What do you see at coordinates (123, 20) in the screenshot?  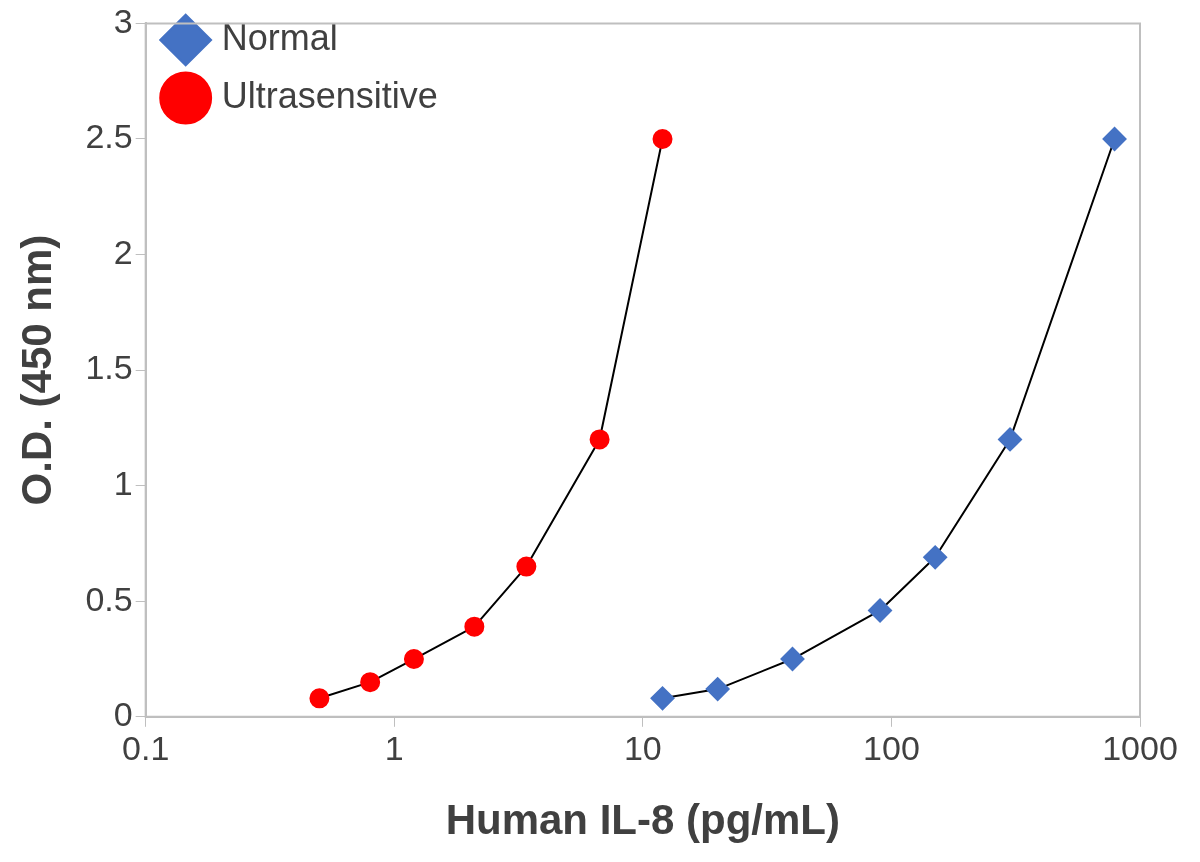 I see `y-tick-label: 3` at bounding box center [123, 20].